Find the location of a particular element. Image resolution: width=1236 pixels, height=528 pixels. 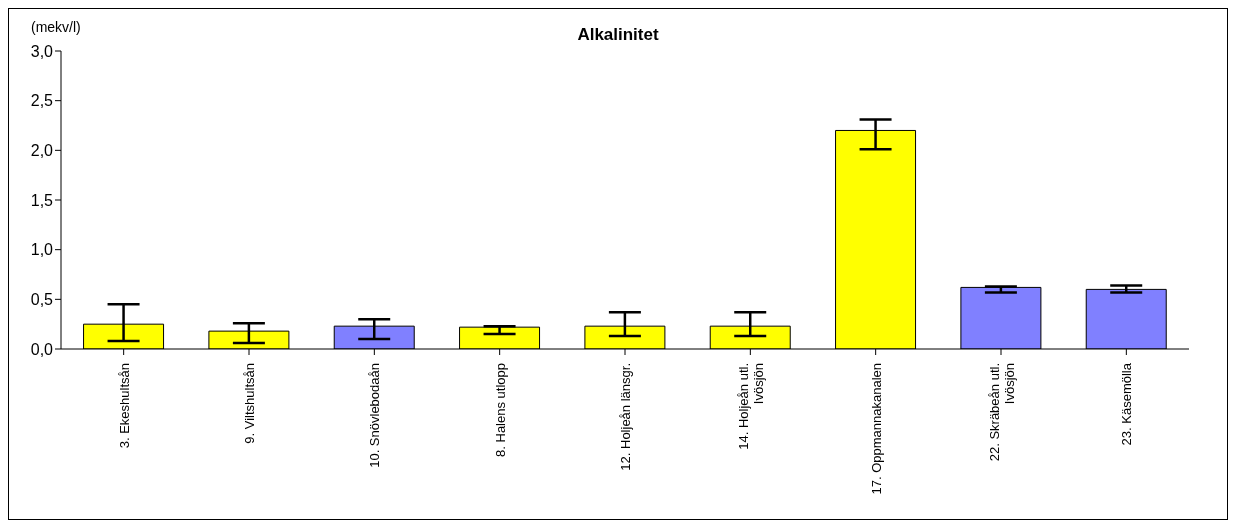

x-tick-label: 9. Viltshultsån is located at coordinates (249, 403).